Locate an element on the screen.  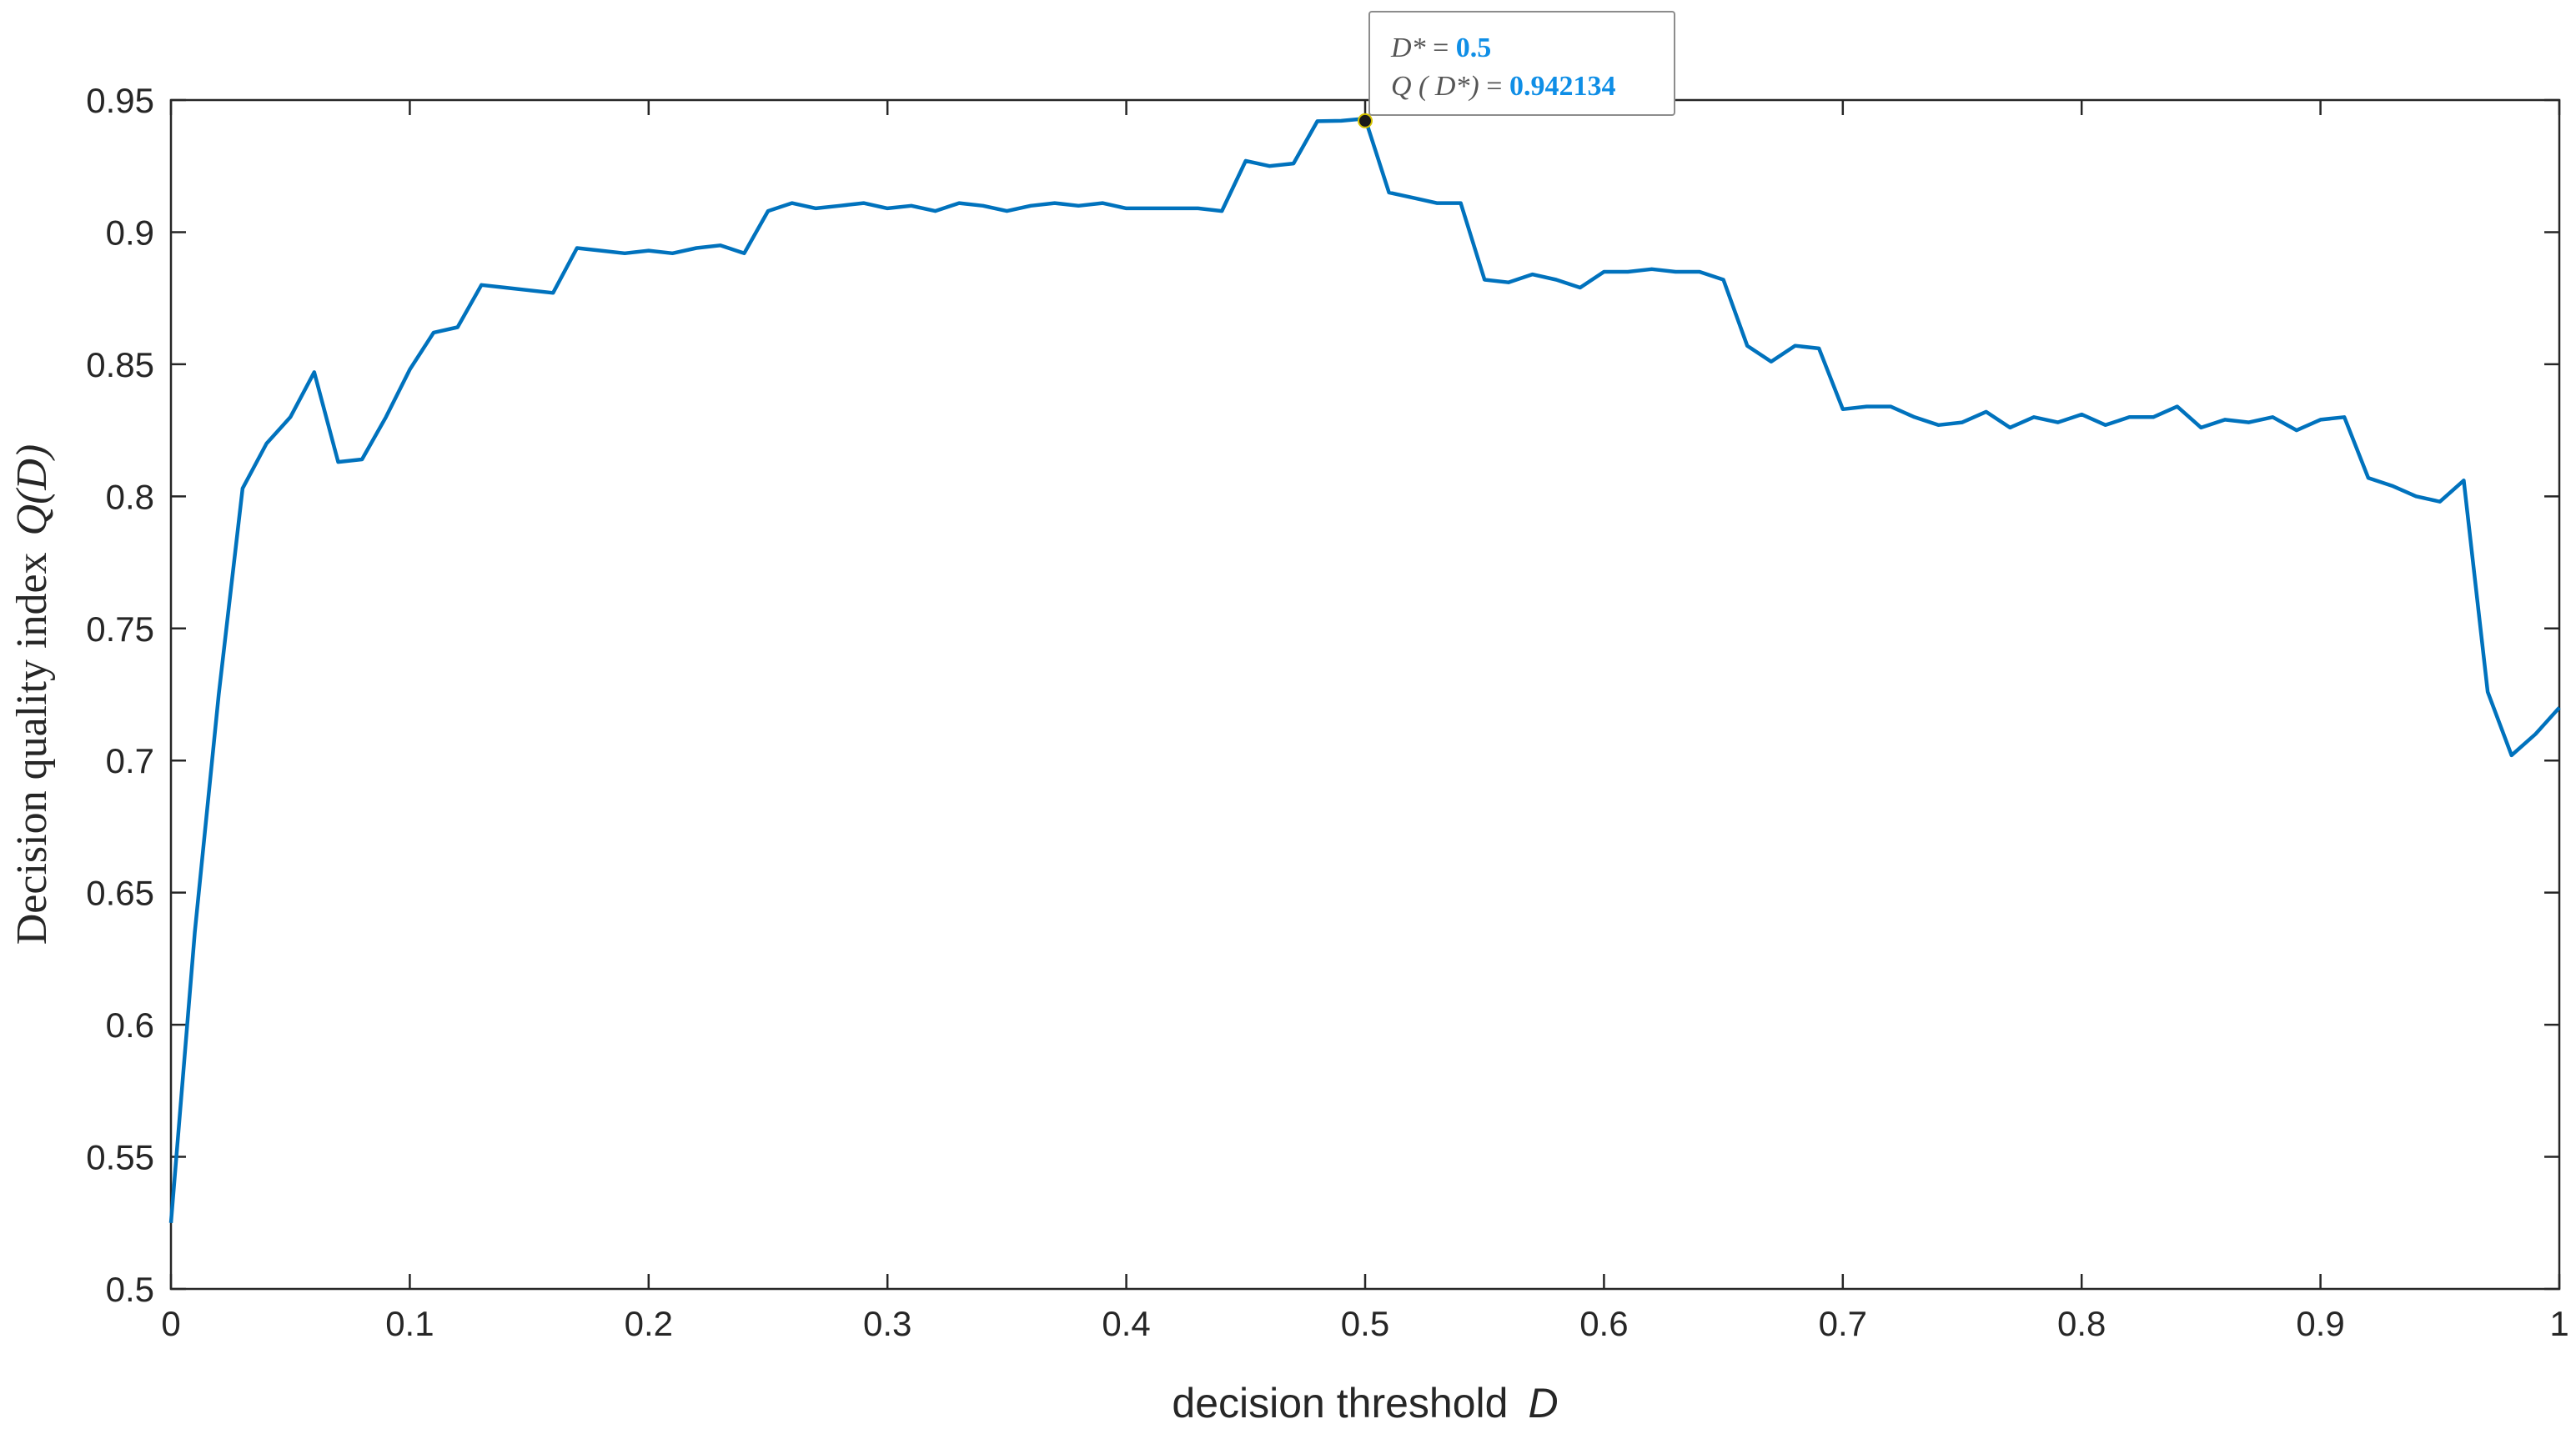
x-tick-label: 0.8 is located at coordinates (2081, 1323).